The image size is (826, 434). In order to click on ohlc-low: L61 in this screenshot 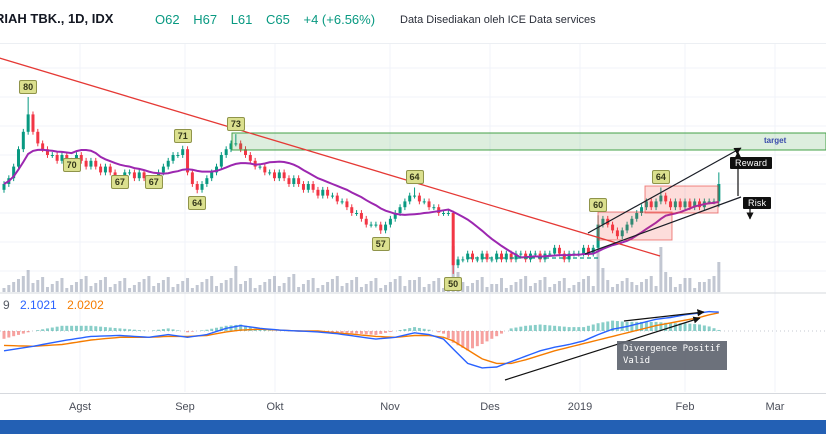, I will do `click(241, 19)`.